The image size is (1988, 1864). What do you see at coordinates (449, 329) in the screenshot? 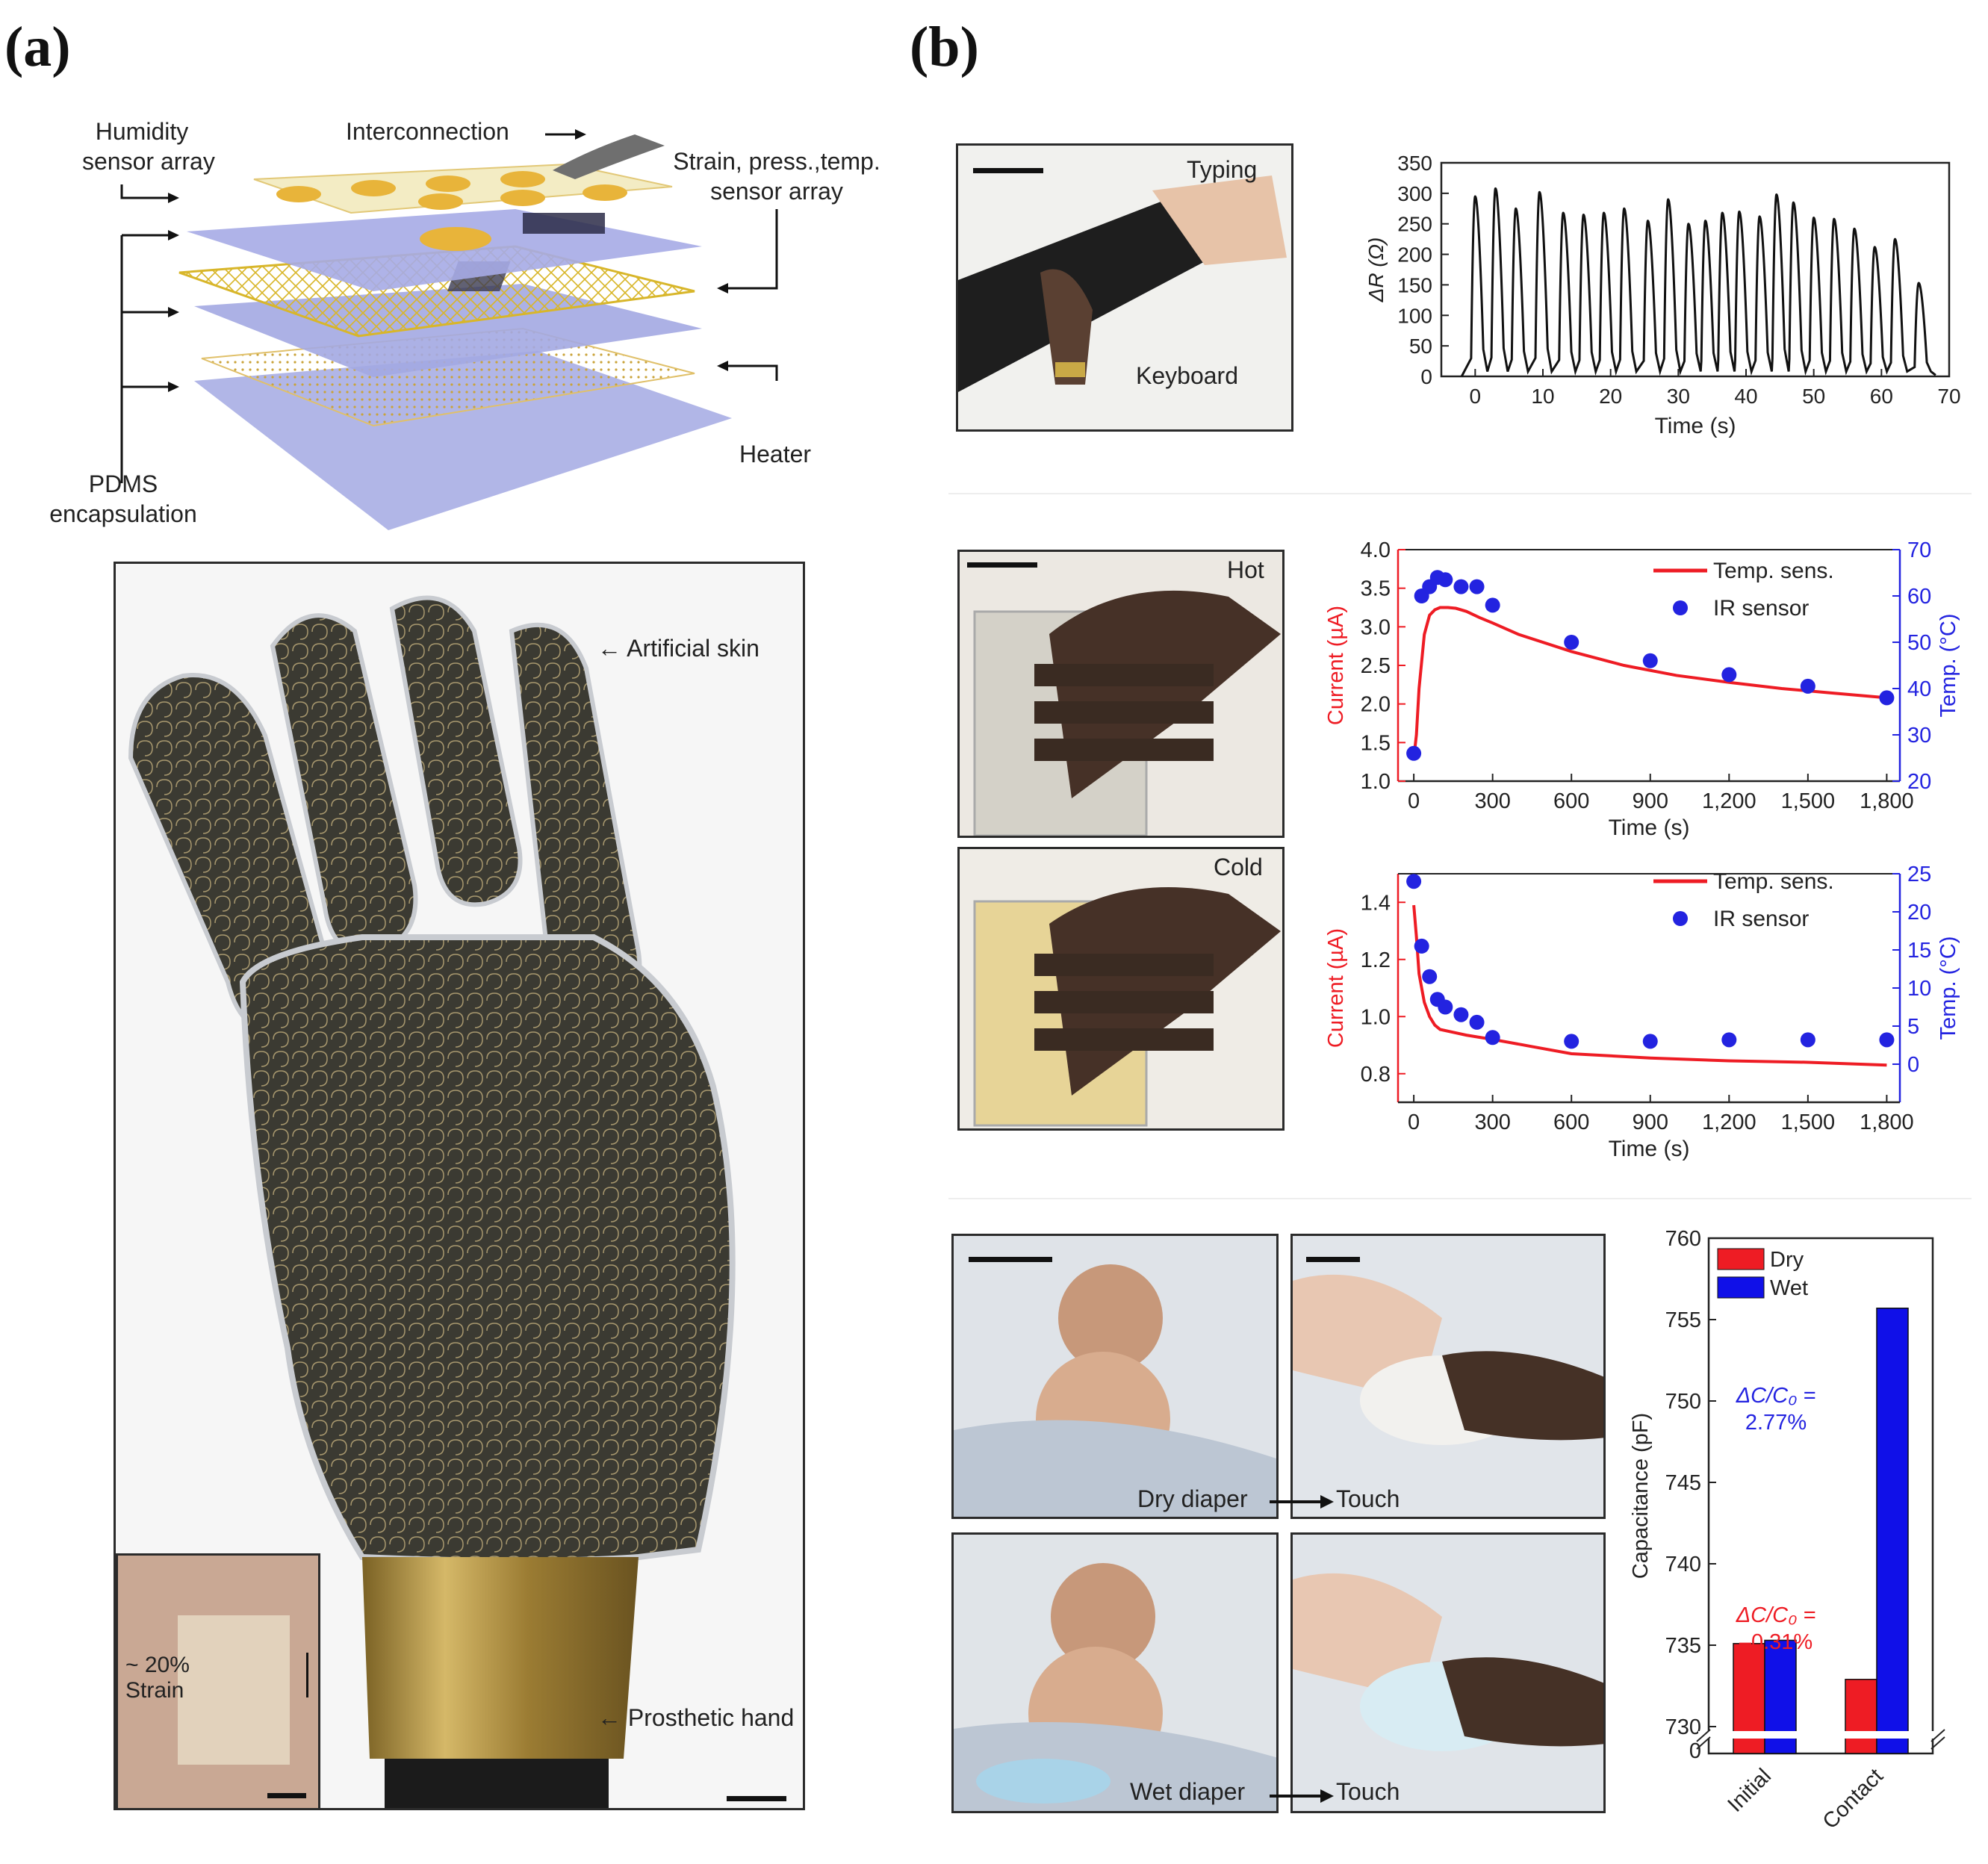
I see `layer-stack-diagram` at bounding box center [449, 329].